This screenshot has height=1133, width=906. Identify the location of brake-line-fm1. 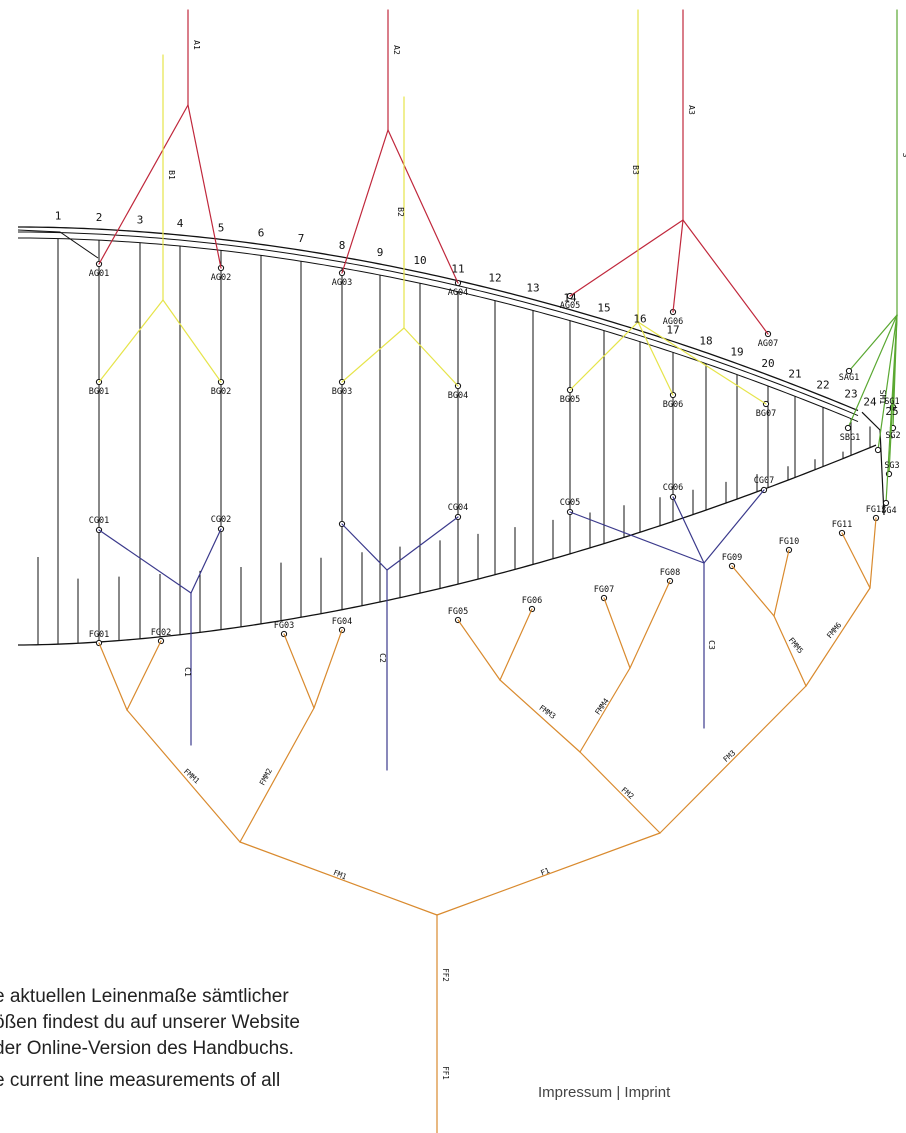
(338, 878).